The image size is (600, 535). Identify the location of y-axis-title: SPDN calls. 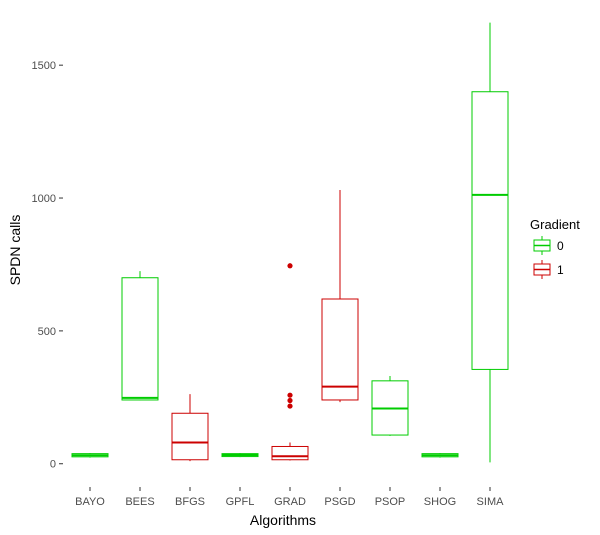
(15, 250).